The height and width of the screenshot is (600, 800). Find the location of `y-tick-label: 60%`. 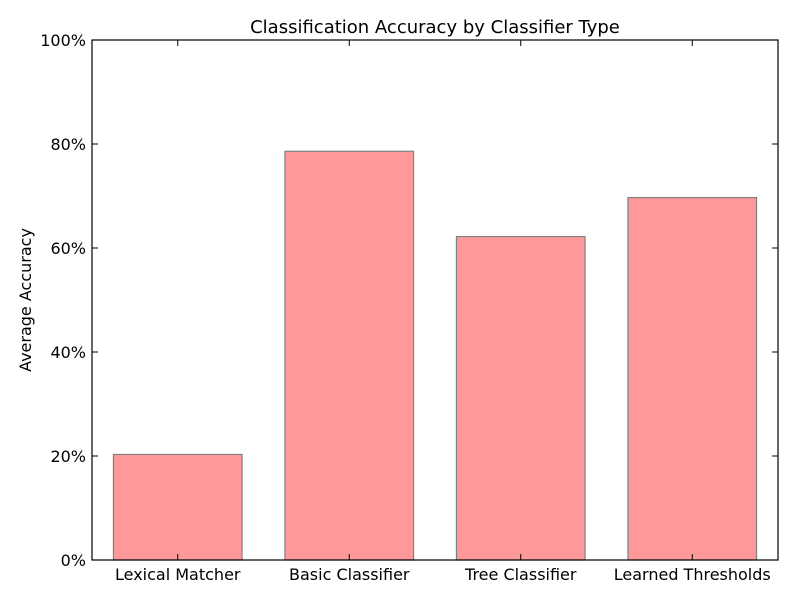

y-tick-label: 60% is located at coordinates (68, 248).